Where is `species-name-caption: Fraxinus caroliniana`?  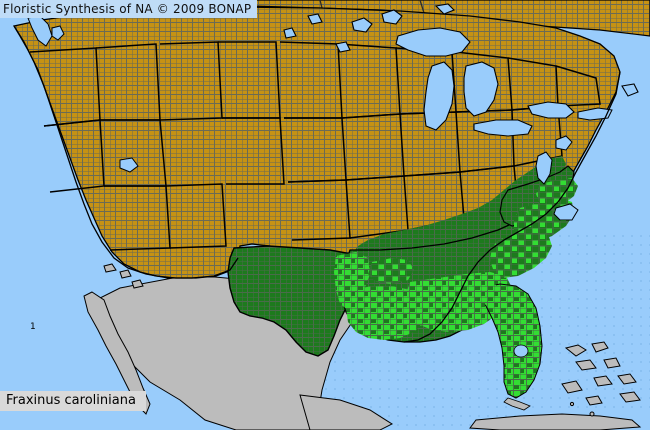 species-name-caption: Fraxinus caroliniana is located at coordinates (73, 401).